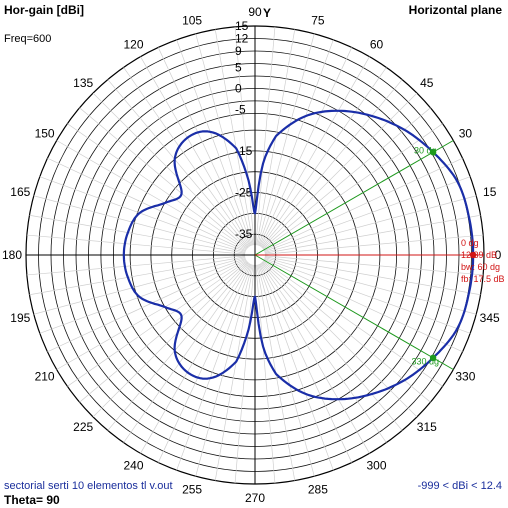 The image size is (508, 508). I want to click on theta-label: Theta= 90, so click(32, 500).